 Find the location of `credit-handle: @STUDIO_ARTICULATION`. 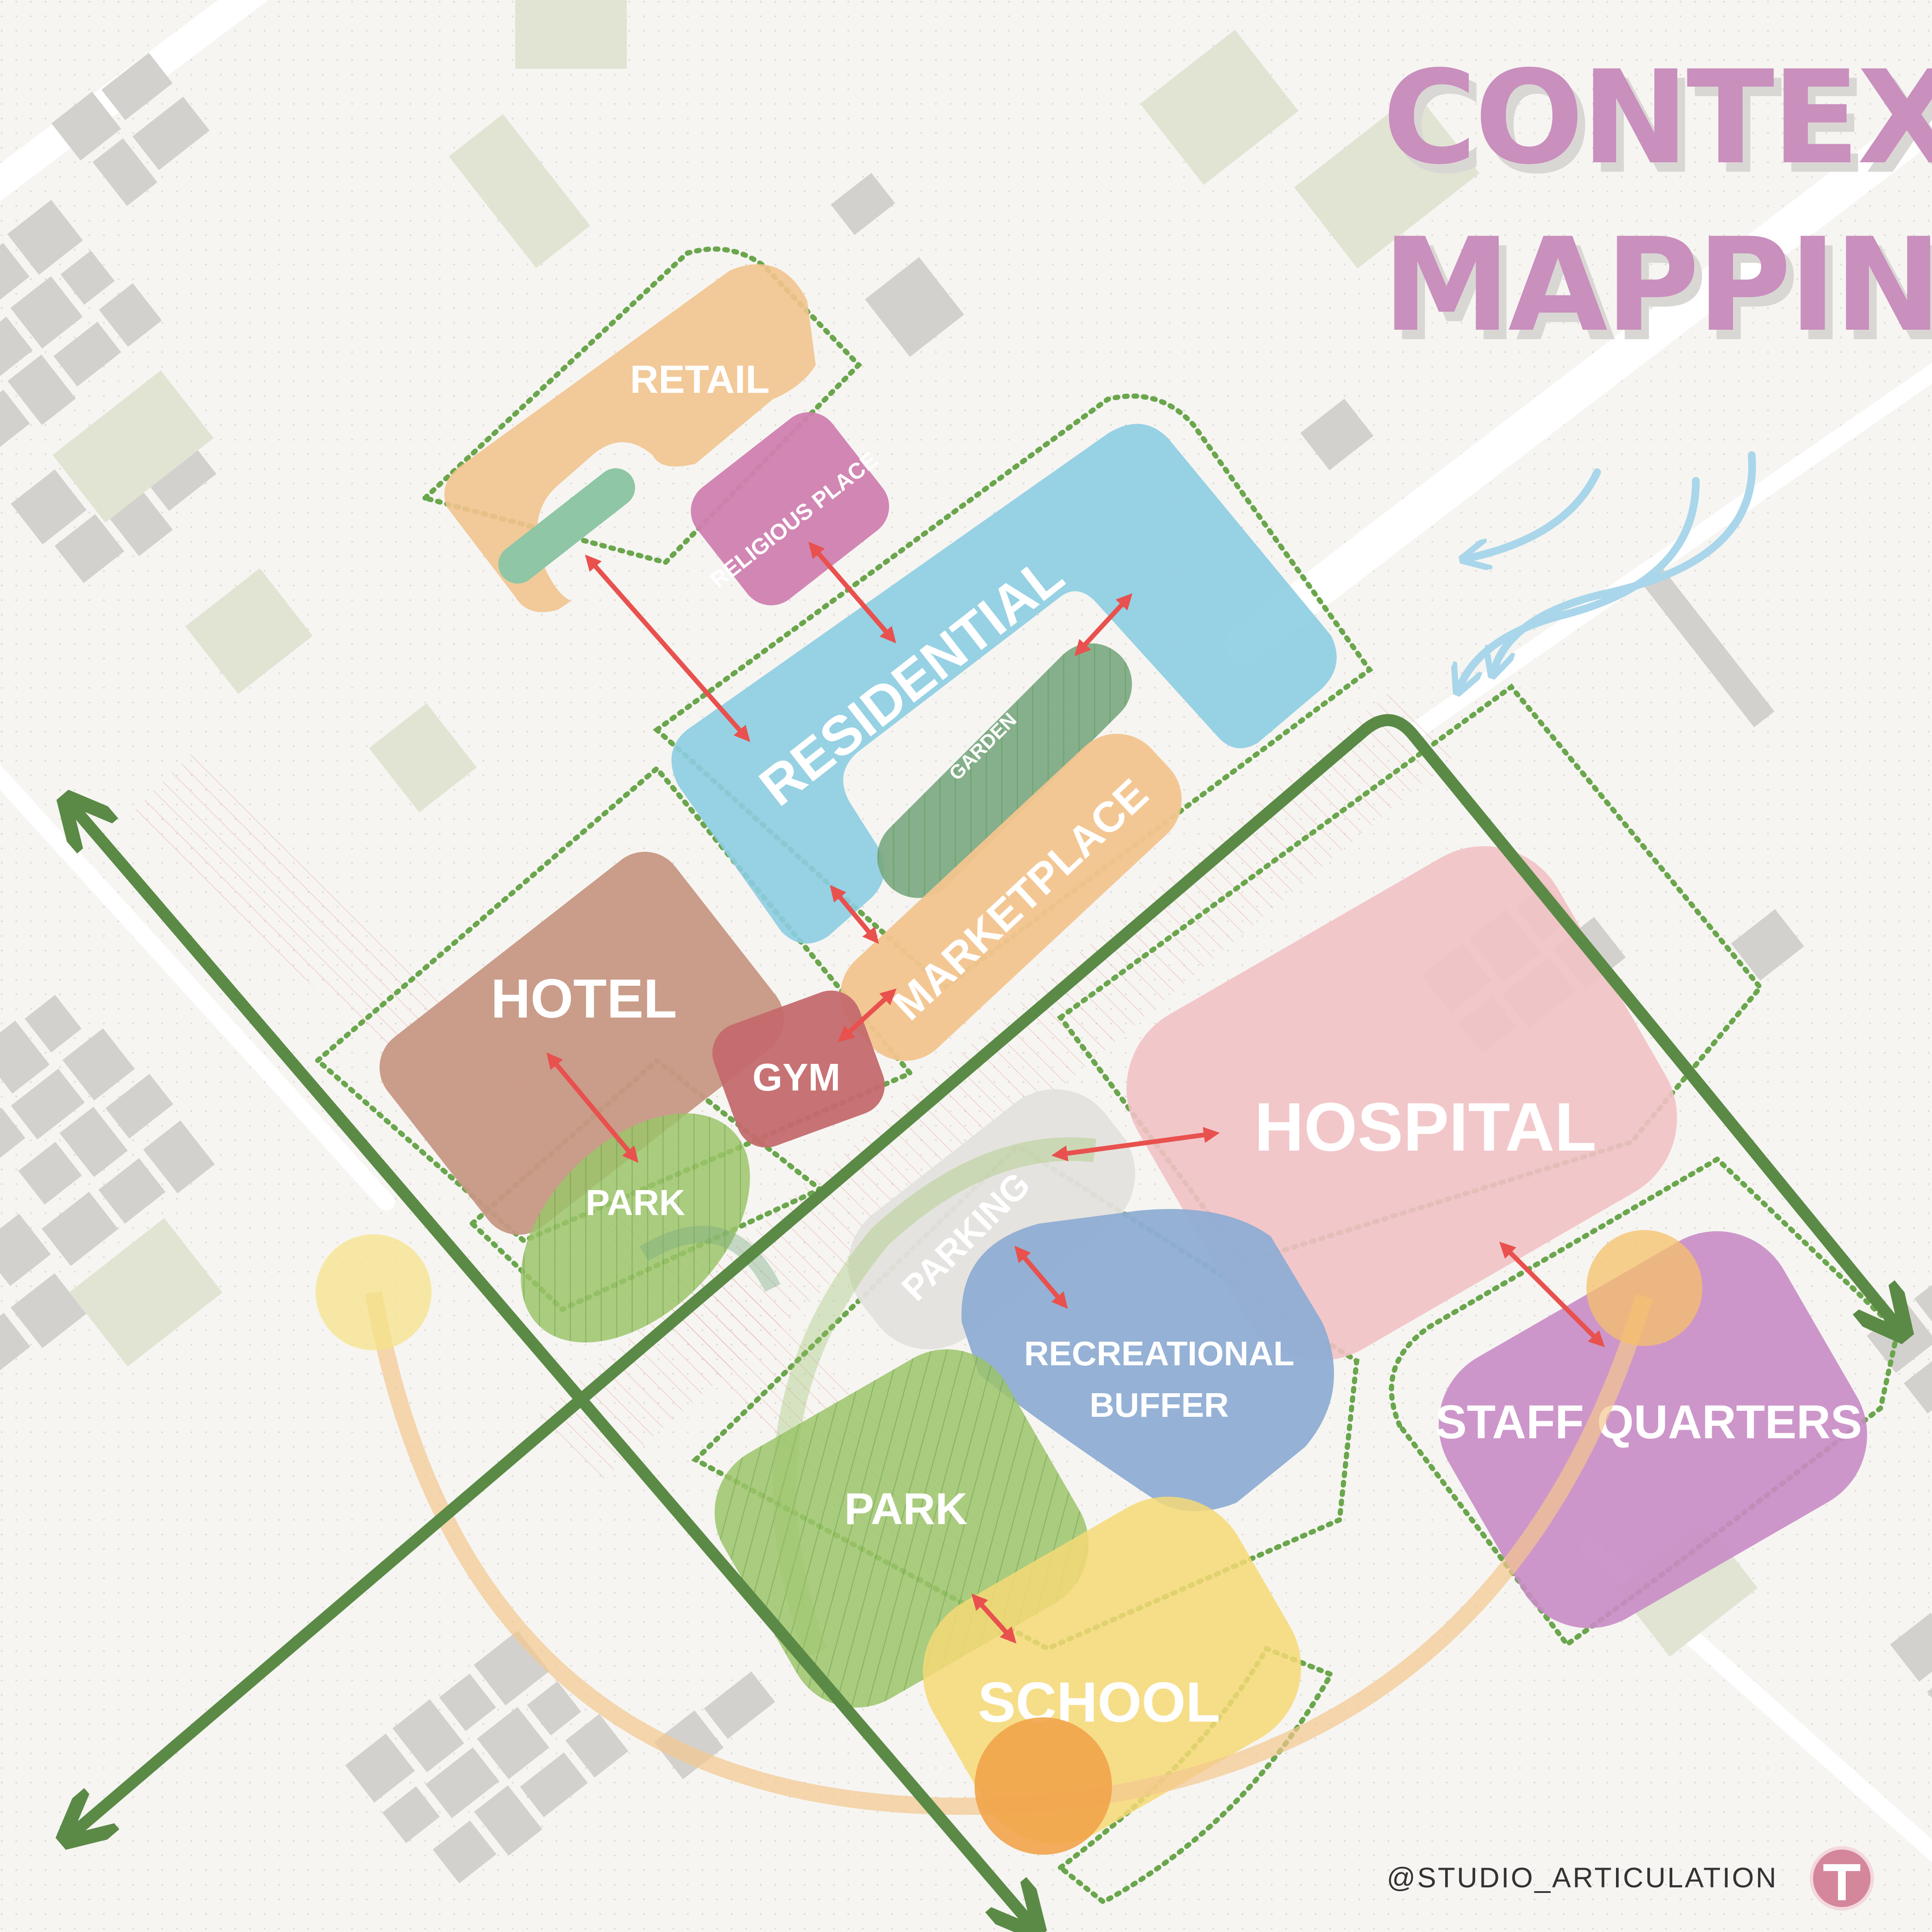

credit-handle: @STUDIO_ARTICULATION is located at coordinates (1583, 1878).